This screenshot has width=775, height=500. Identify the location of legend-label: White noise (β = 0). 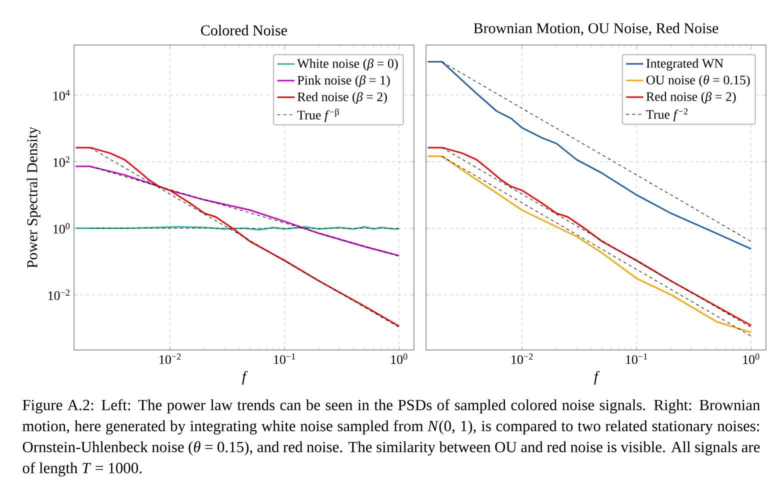
(347, 64).